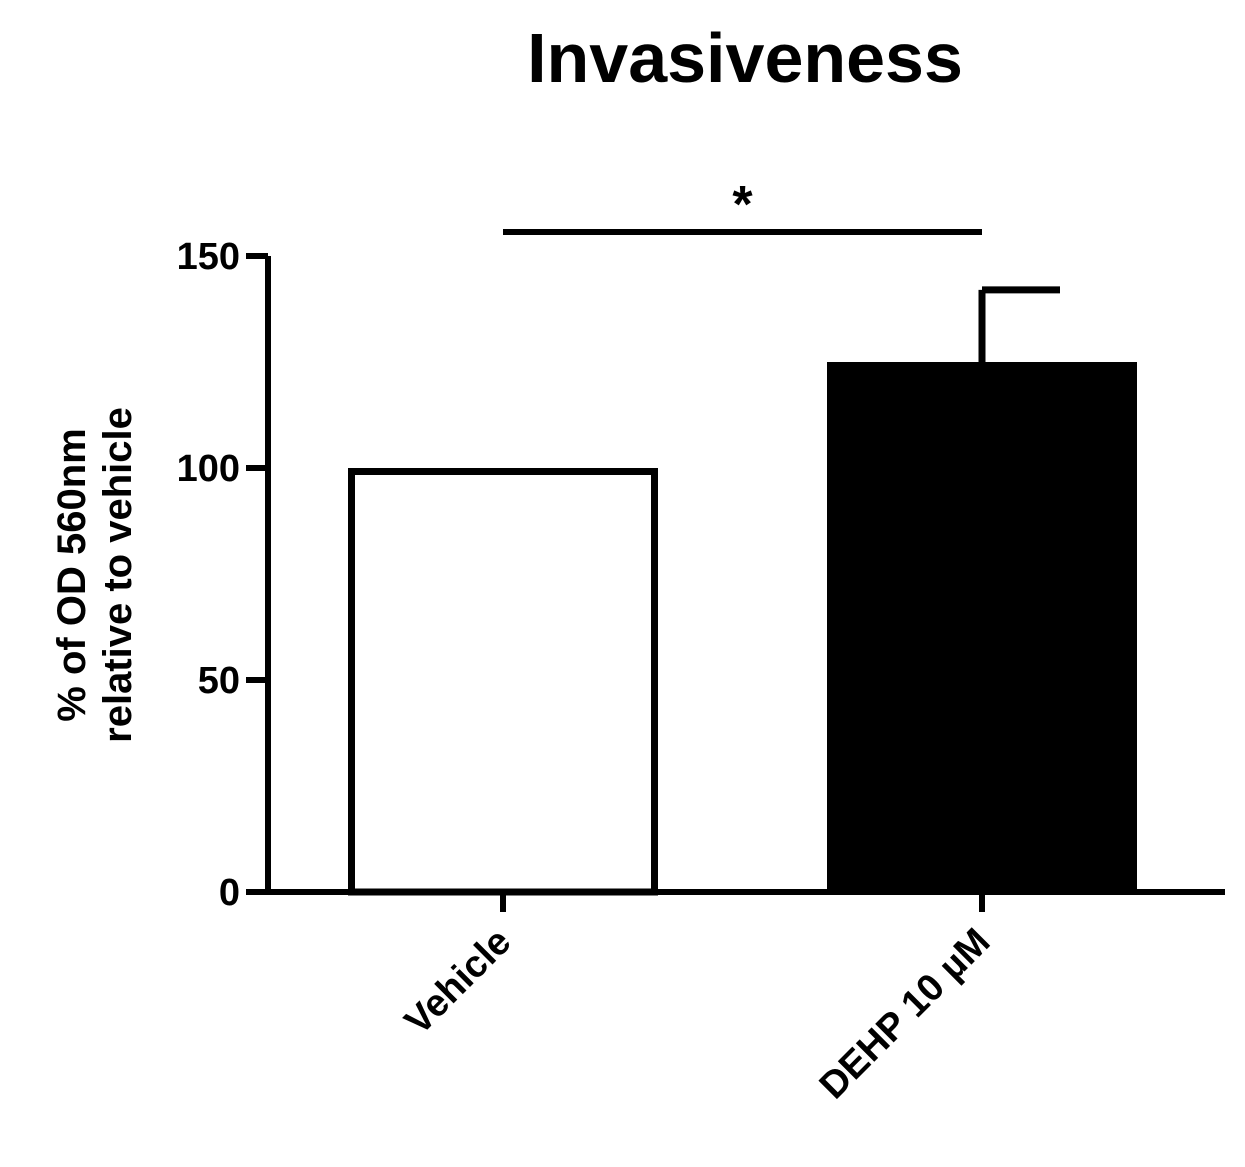  What do you see at coordinates (745, 58) in the screenshot?
I see `chart-title: Invasiveness` at bounding box center [745, 58].